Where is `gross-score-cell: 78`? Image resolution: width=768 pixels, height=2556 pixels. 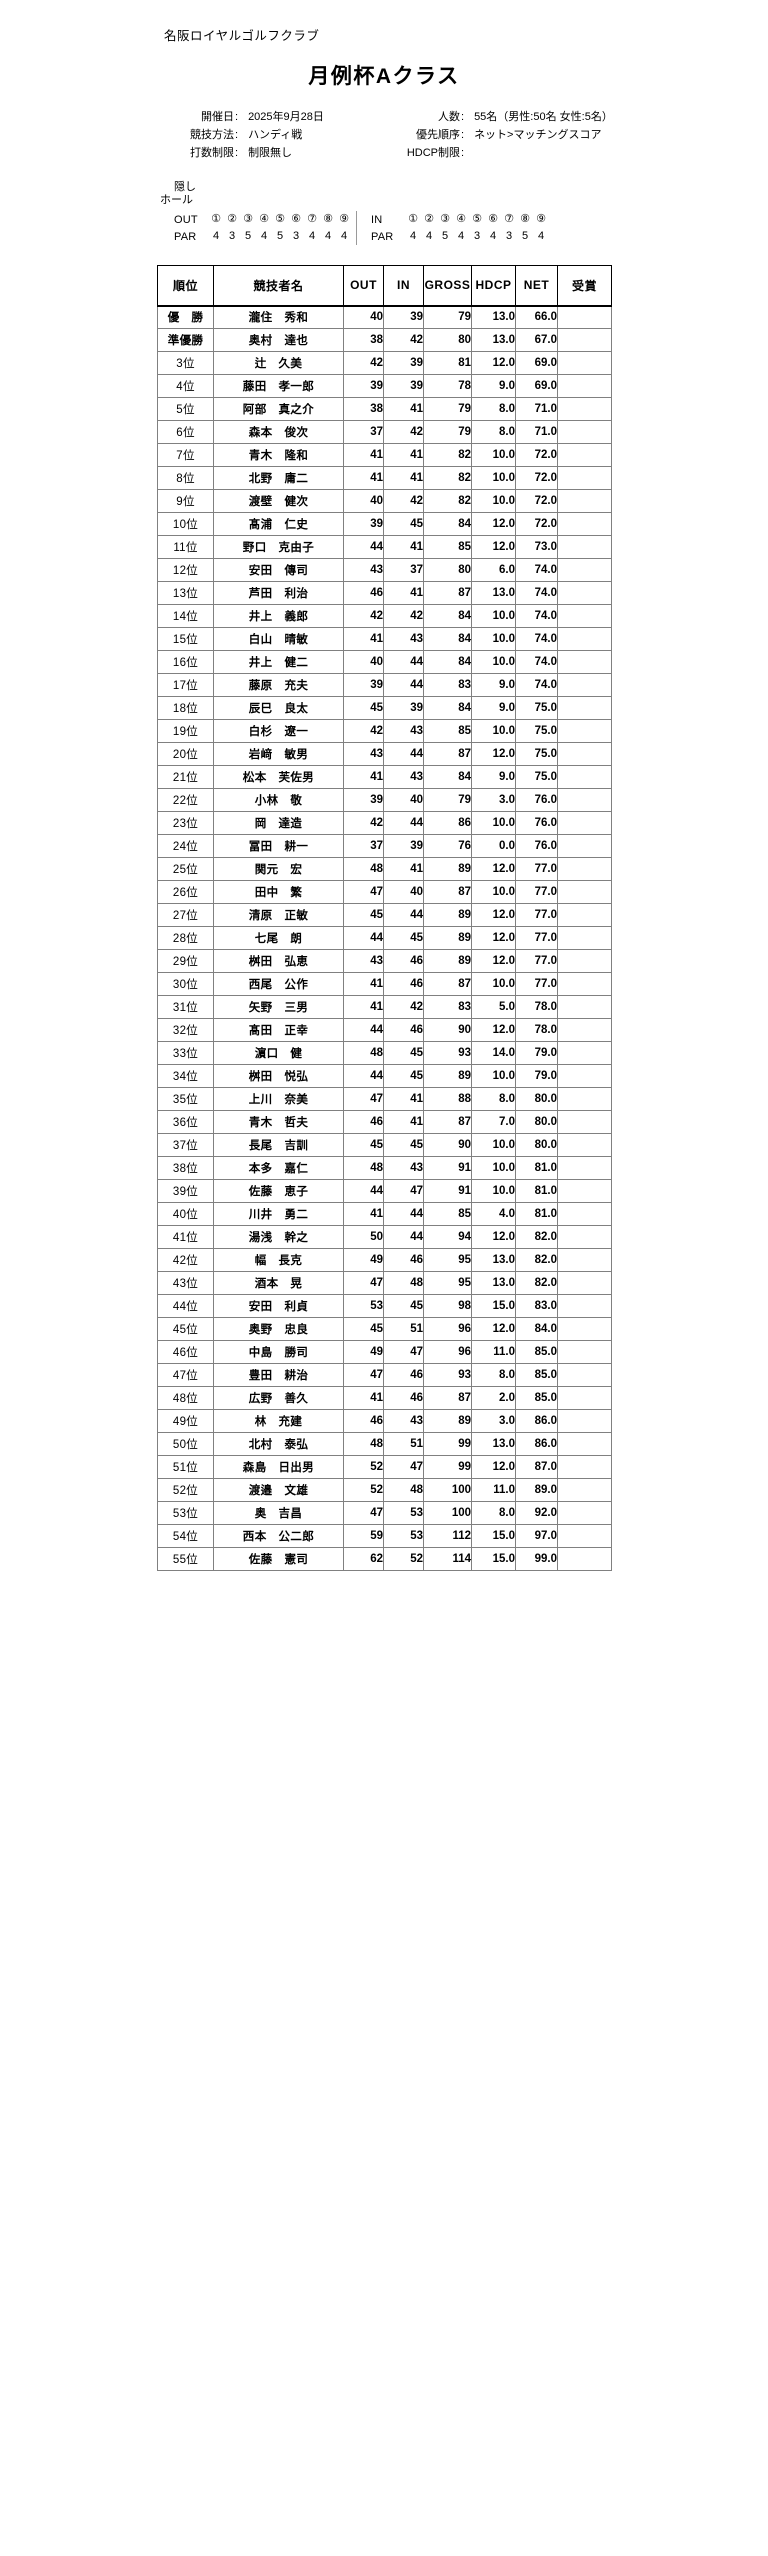 gross-score-cell: 78 is located at coordinates (447, 386).